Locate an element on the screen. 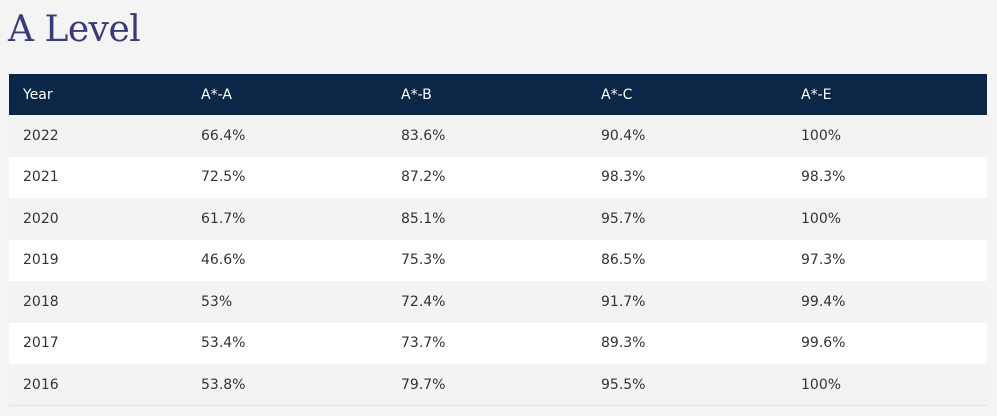 The image size is (997, 416). table-row: 2021 72.5% 87.2% 98.3% 98.3% is located at coordinates (498, 177).